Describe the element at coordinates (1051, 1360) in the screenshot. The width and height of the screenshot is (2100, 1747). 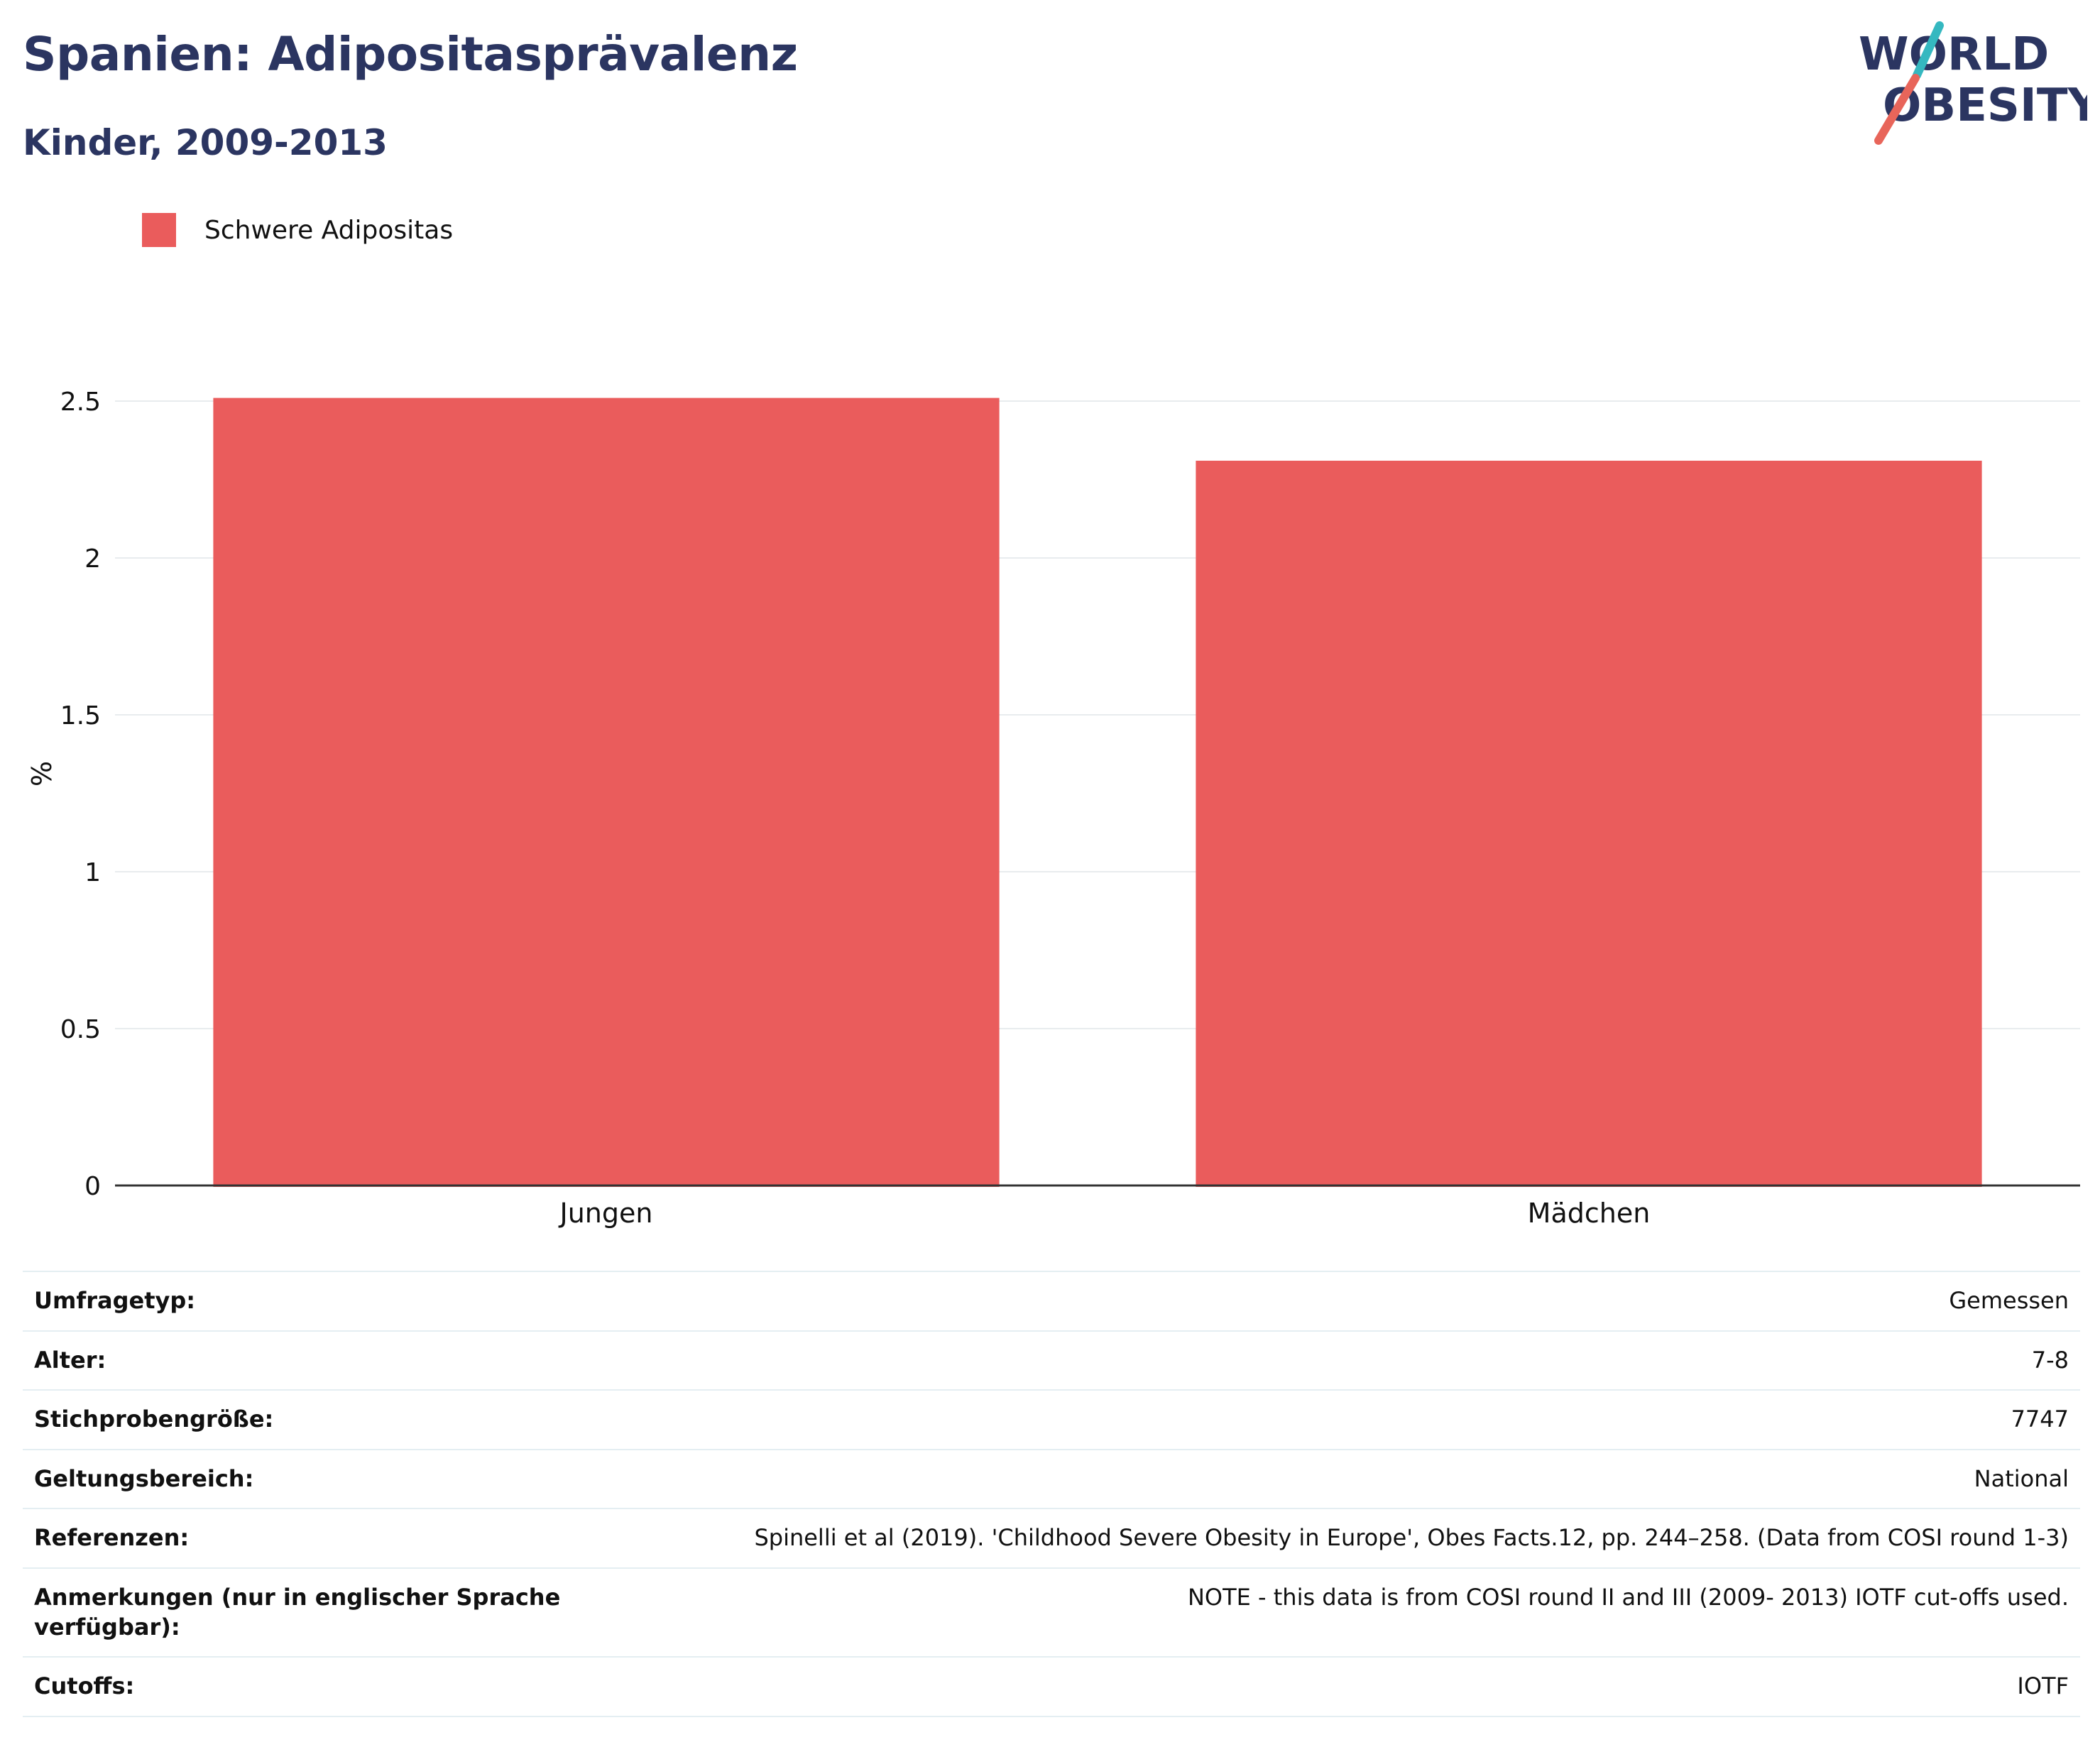
I see `info-row: Alter: 7-8` at that location.